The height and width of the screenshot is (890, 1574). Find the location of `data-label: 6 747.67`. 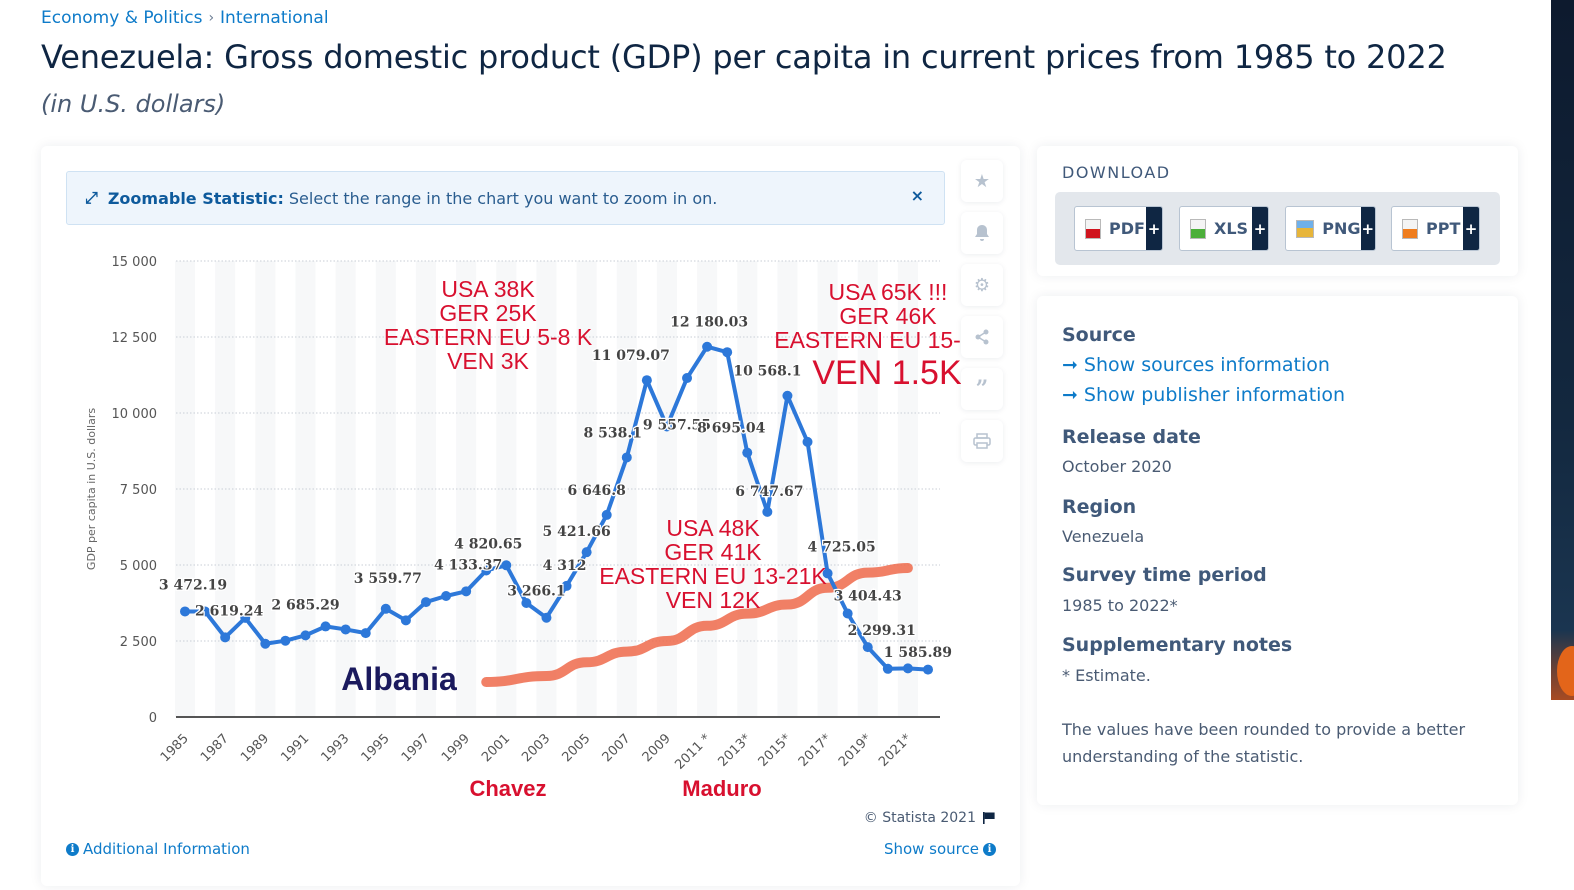

data-label: 6 747.67 is located at coordinates (769, 492).